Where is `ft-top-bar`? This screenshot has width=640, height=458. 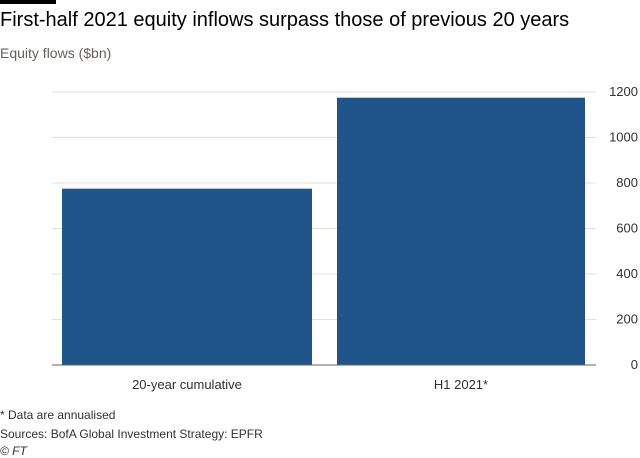
ft-top-bar is located at coordinates (28, 2).